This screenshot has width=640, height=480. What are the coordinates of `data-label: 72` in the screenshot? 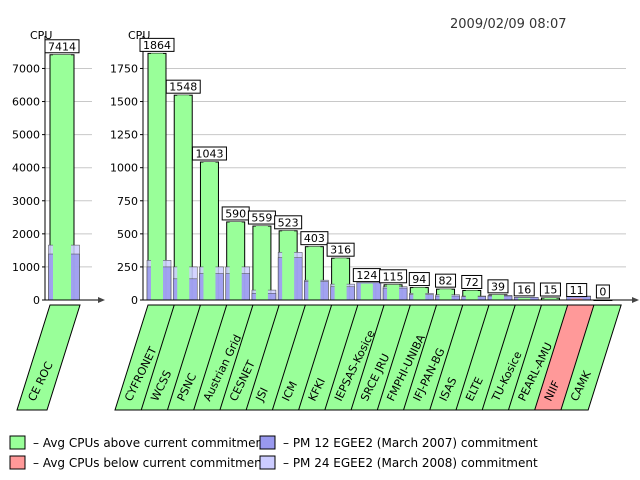 It's located at (472, 282).